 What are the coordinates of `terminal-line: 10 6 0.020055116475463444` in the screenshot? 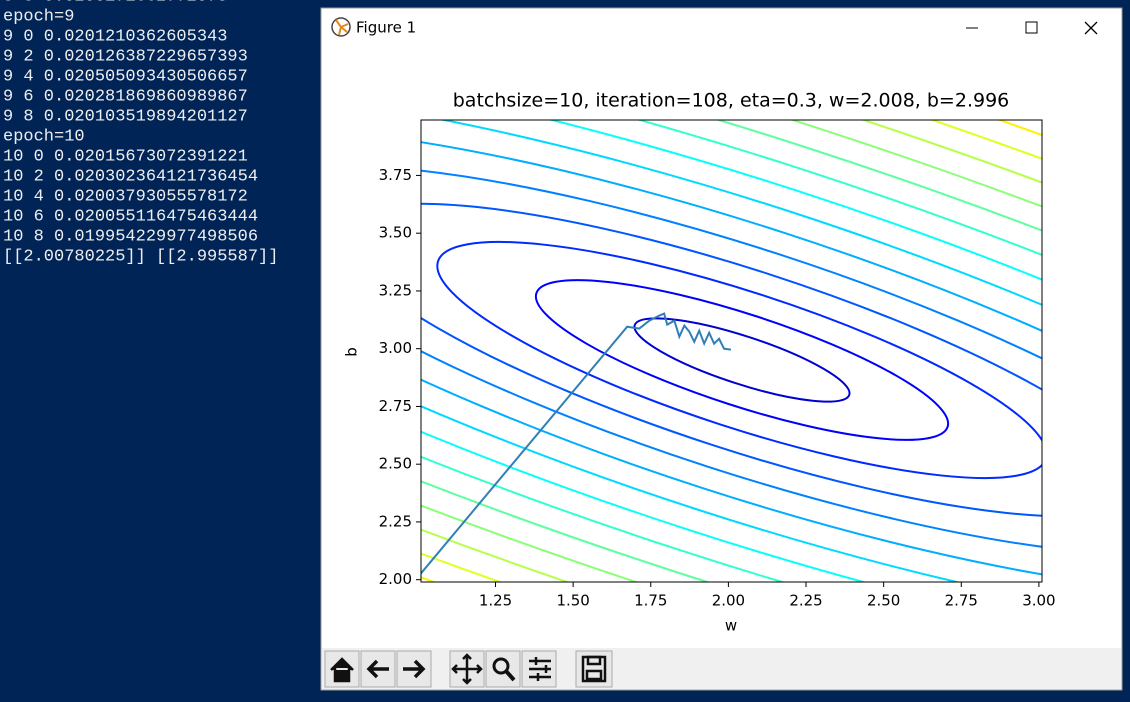 It's located at (130, 216).